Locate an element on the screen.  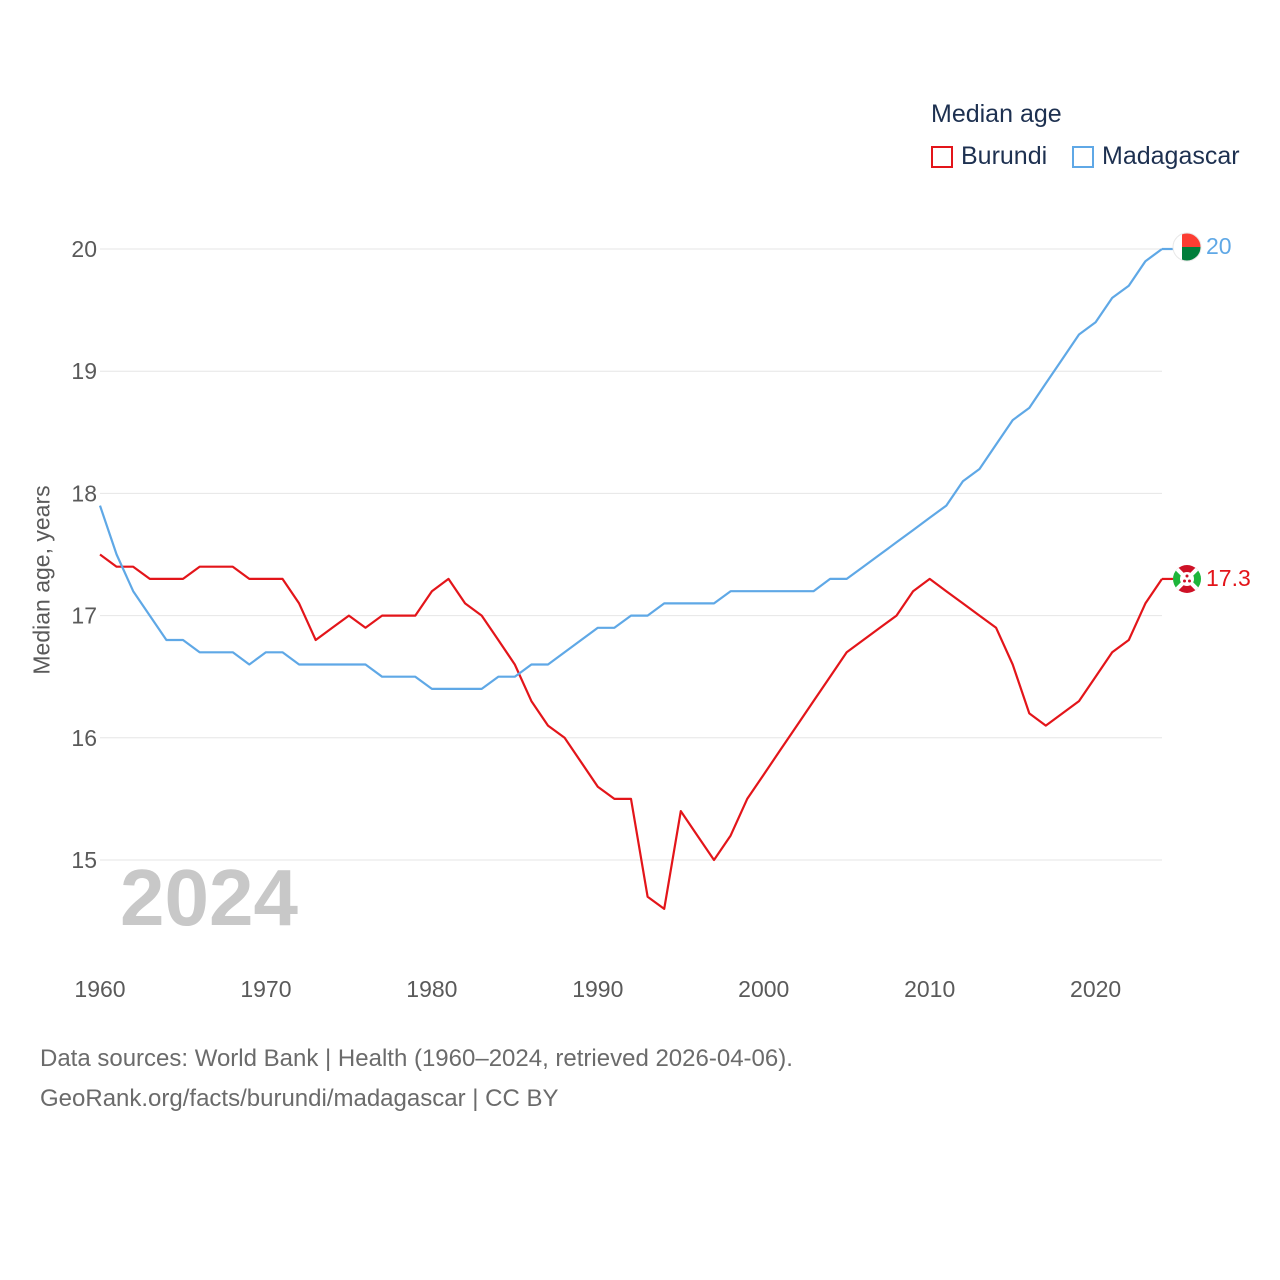
x-tick-label-2010: 2010 is located at coordinates (929, 989).